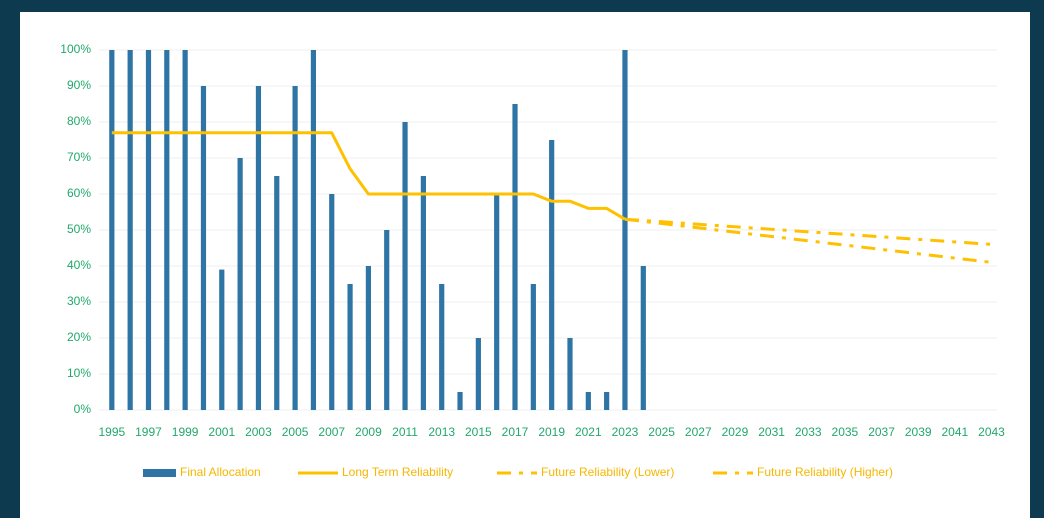 This screenshot has height=518, width=1044. I want to click on x-tick-label: 2005, so click(295, 432).